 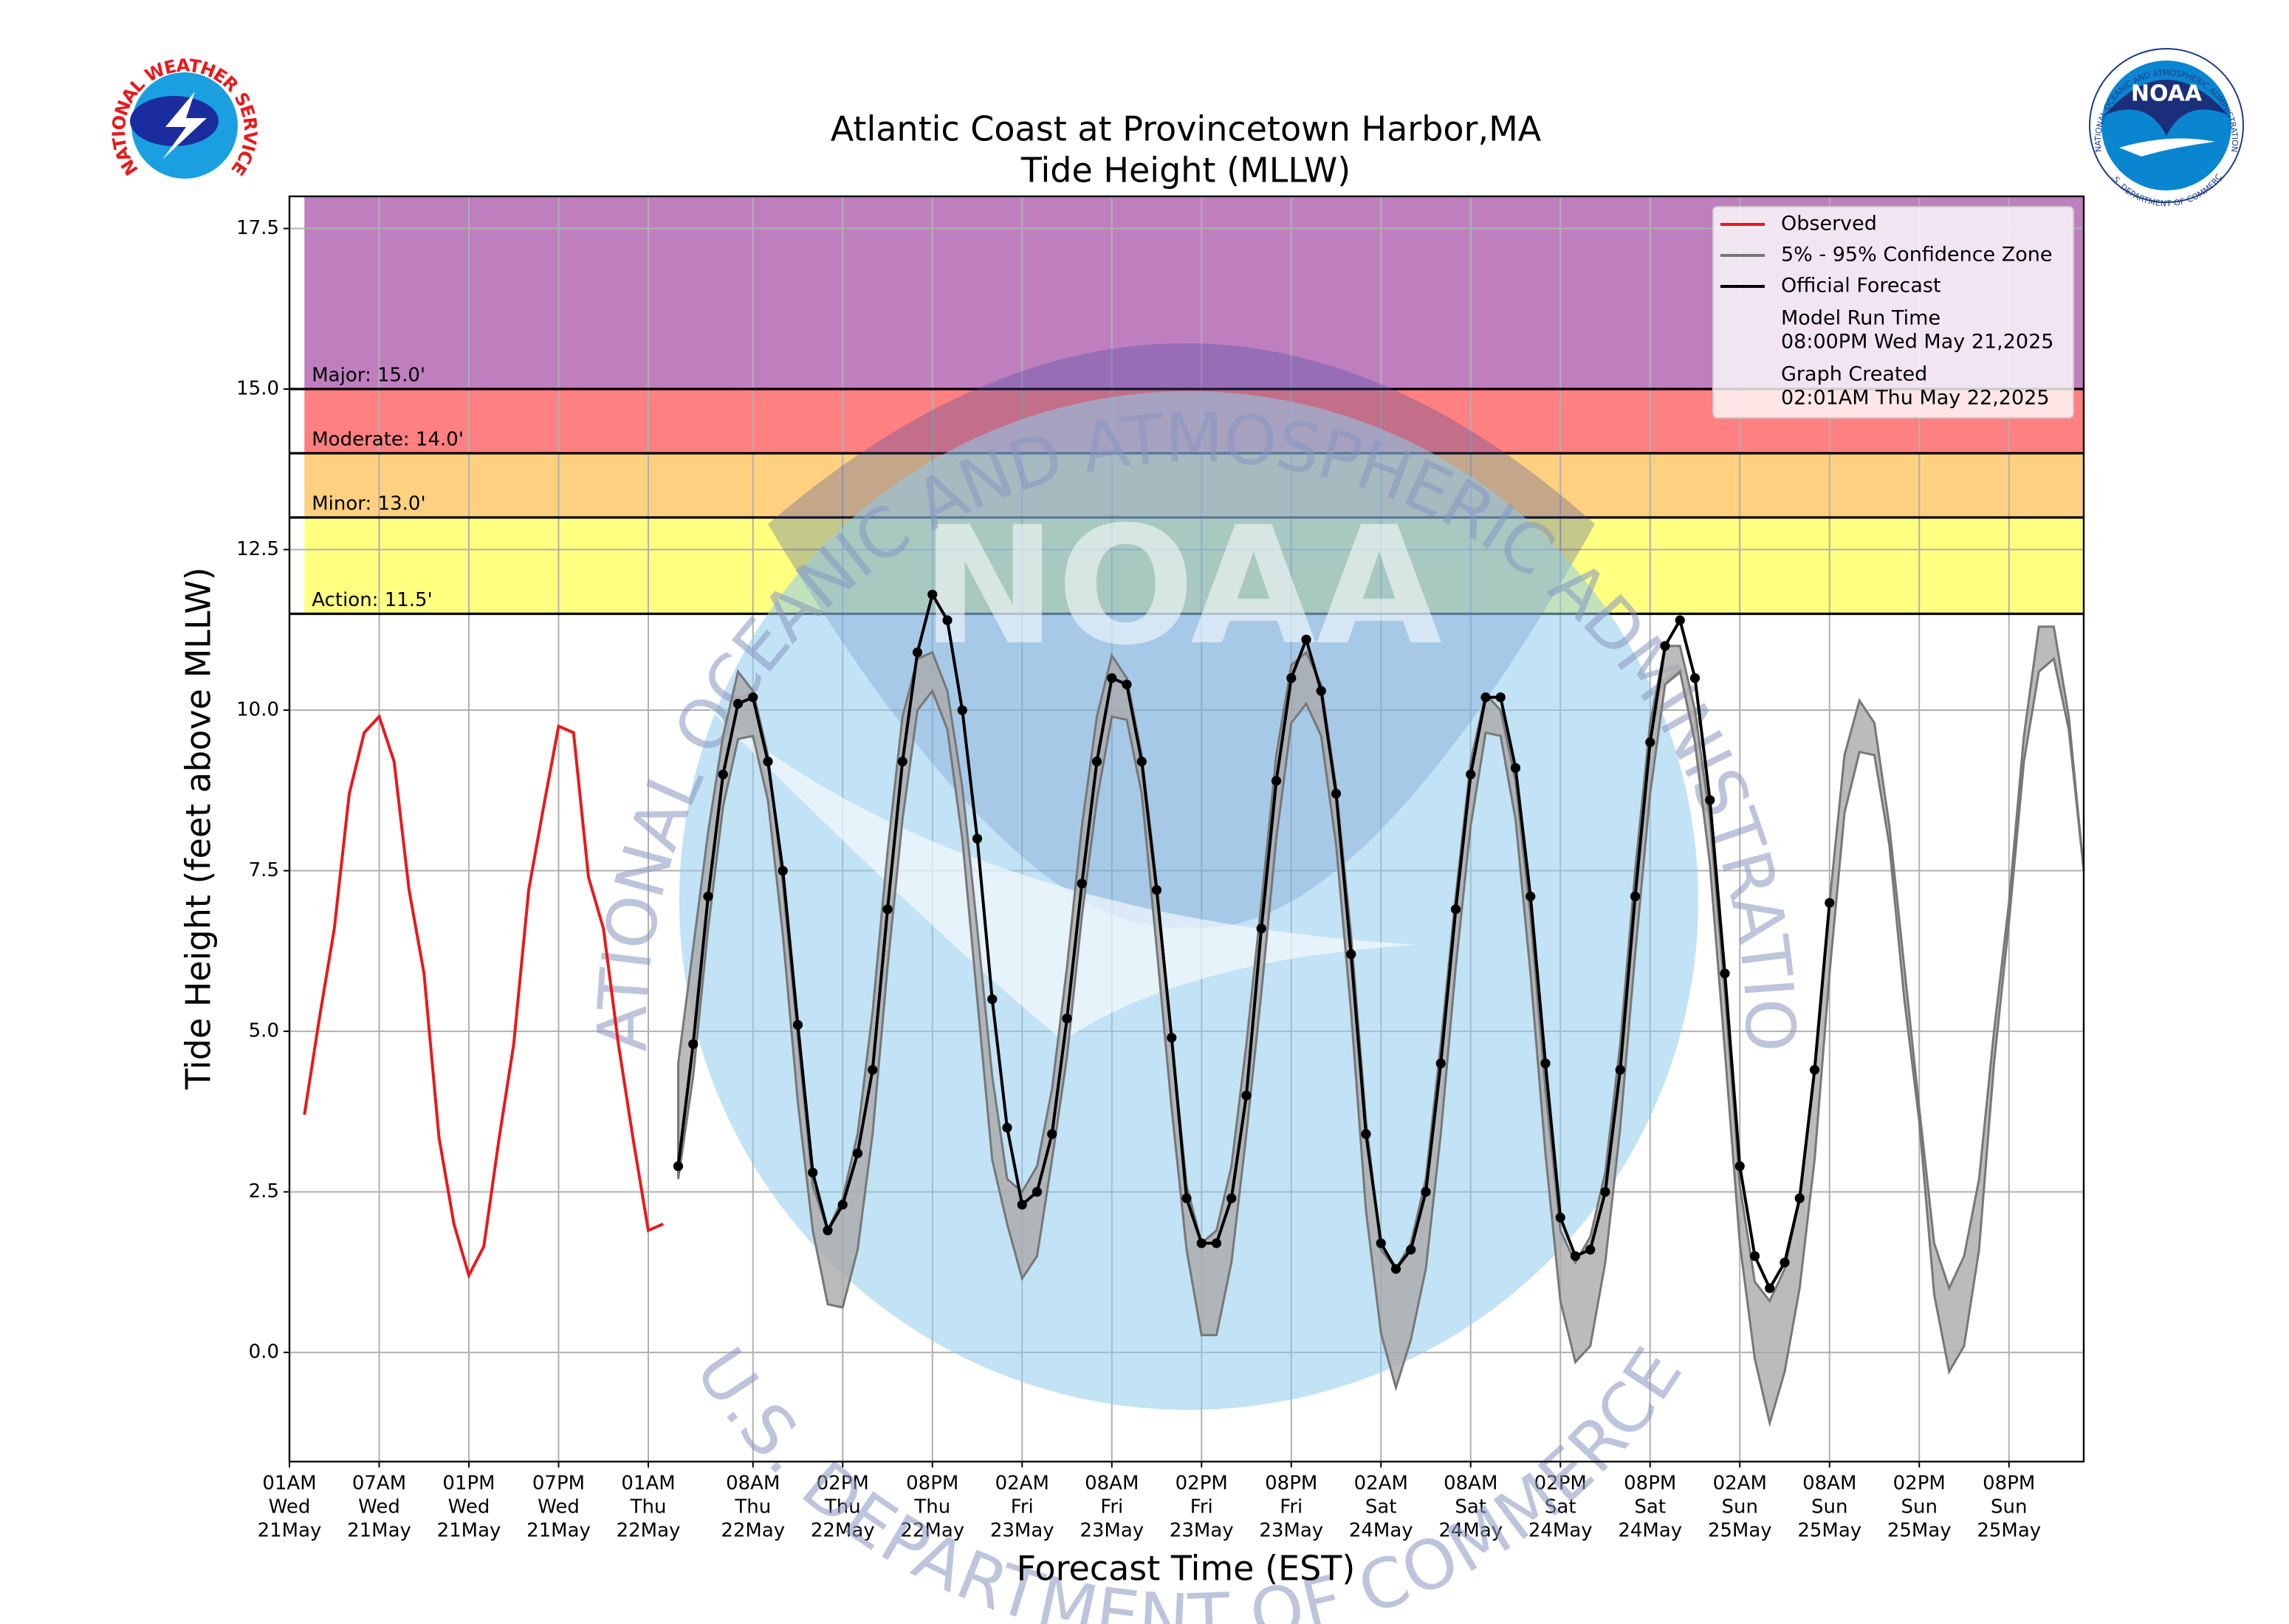 I want to click on noaa-gull, so click(x=2167, y=147).